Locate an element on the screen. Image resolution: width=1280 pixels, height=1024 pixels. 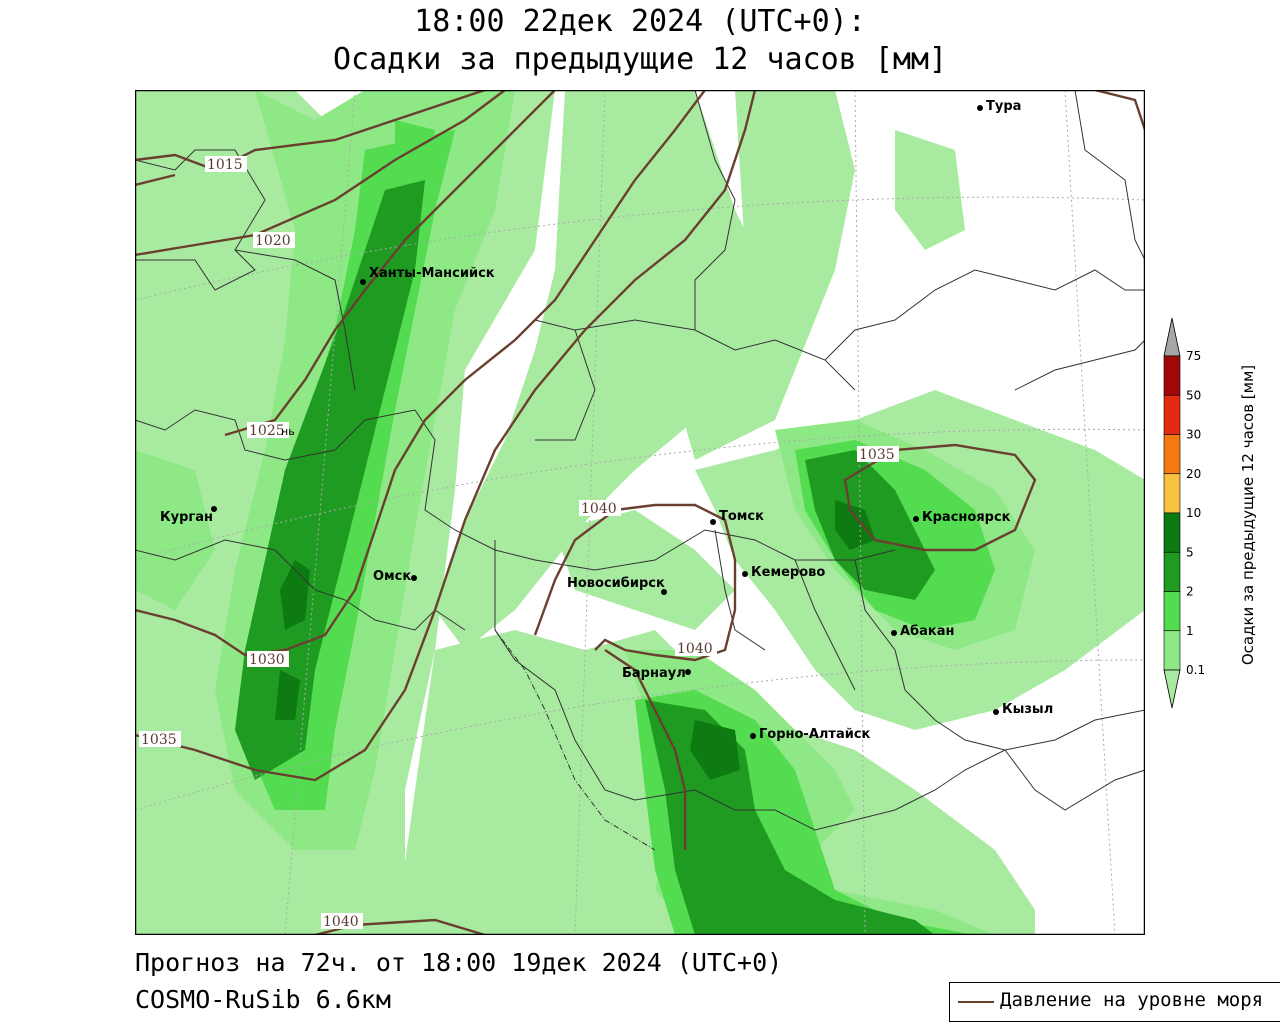
colorbar-tick-label: 10 is located at coordinates (1193, 513).